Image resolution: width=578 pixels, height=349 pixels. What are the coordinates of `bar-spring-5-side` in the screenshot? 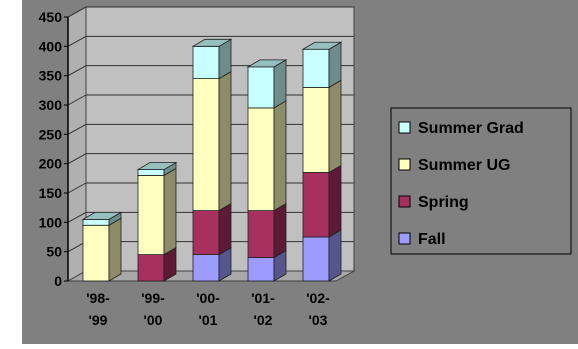 It's located at (335, 201).